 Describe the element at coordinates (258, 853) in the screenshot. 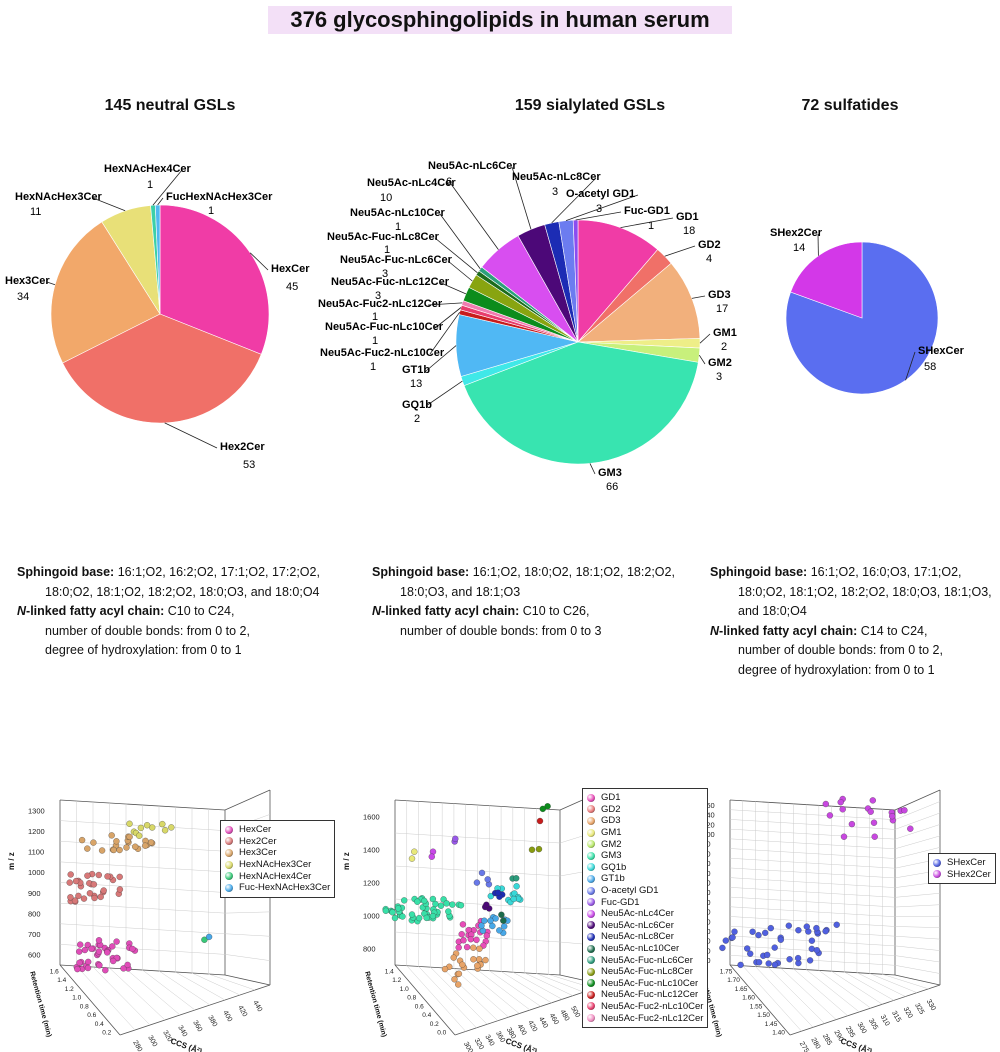

I see `legend-label: Hex3Cer` at that location.